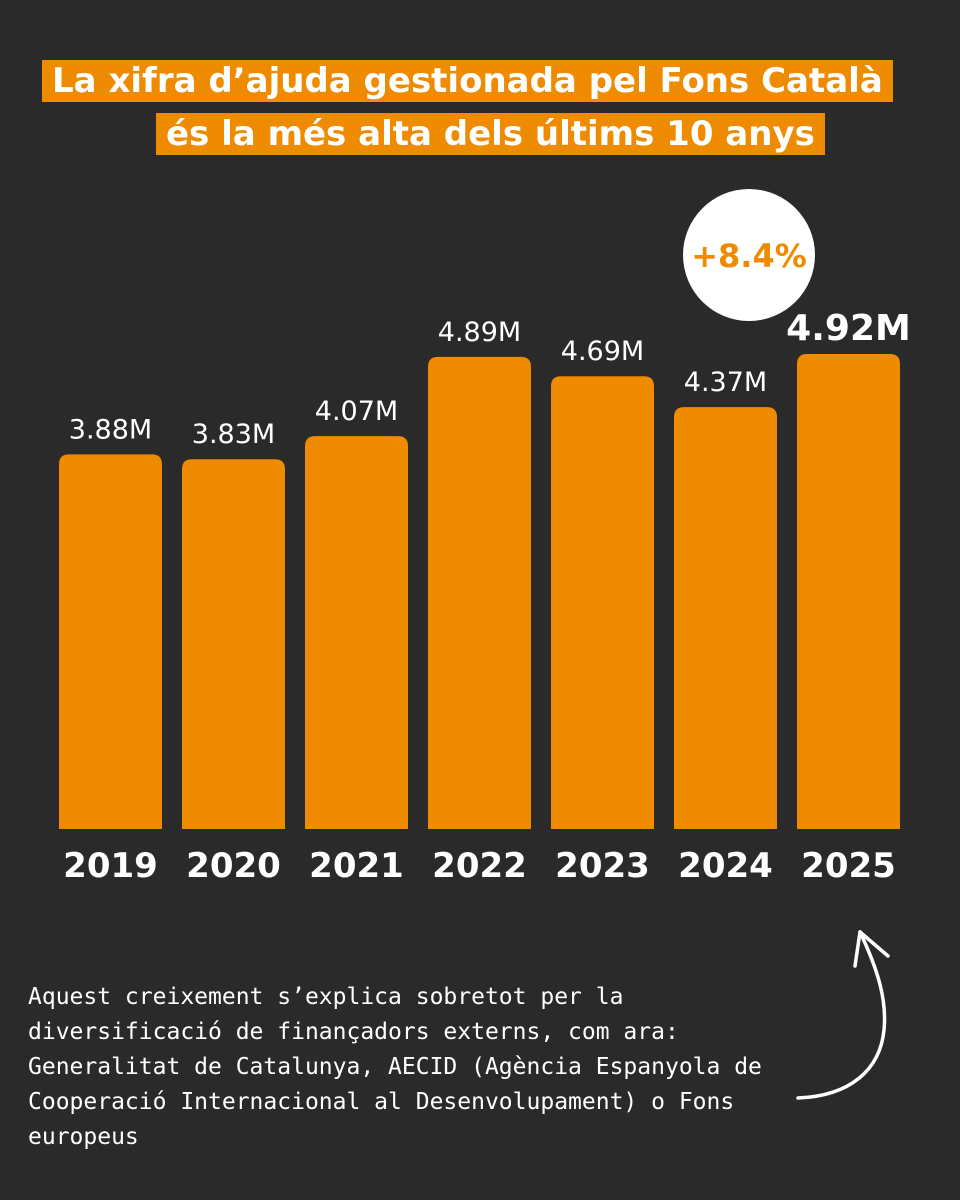  I want to click on category-label-2021: 2021, so click(356, 866).